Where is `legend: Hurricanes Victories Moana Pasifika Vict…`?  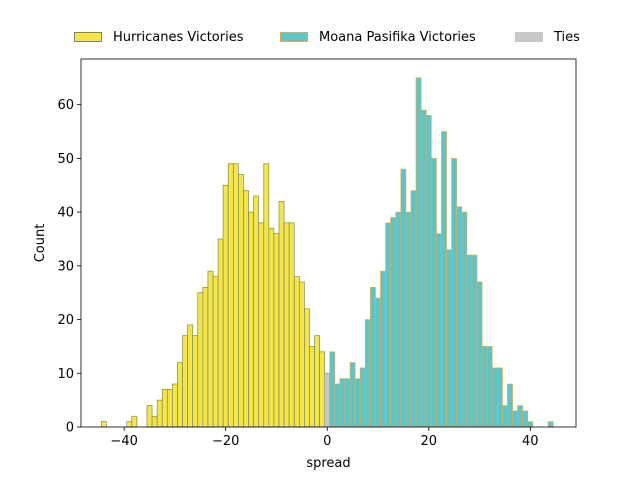 legend: Hurricanes Victories Moana Pasifika Vict… is located at coordinates (320, 37).